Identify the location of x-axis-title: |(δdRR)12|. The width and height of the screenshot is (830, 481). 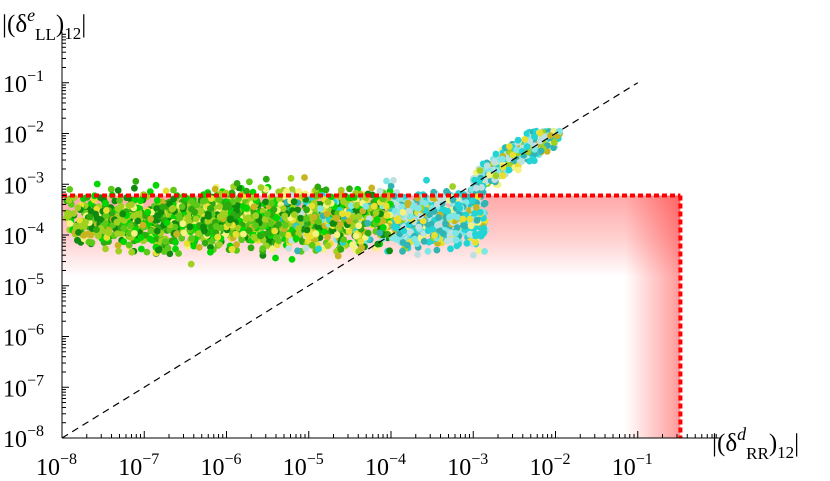
(755, 443).